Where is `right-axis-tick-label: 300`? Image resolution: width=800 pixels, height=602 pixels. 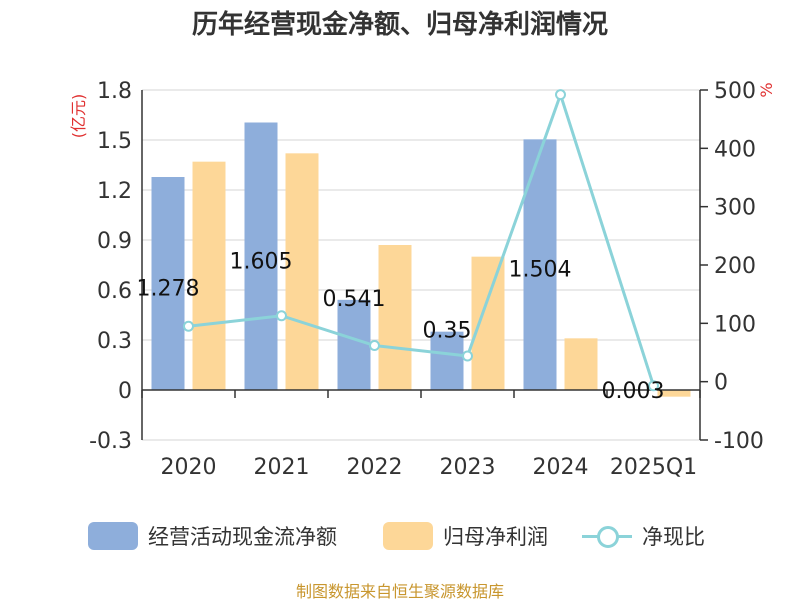 right-axis-tick-label: 300 is located at coordinates (735, 208).